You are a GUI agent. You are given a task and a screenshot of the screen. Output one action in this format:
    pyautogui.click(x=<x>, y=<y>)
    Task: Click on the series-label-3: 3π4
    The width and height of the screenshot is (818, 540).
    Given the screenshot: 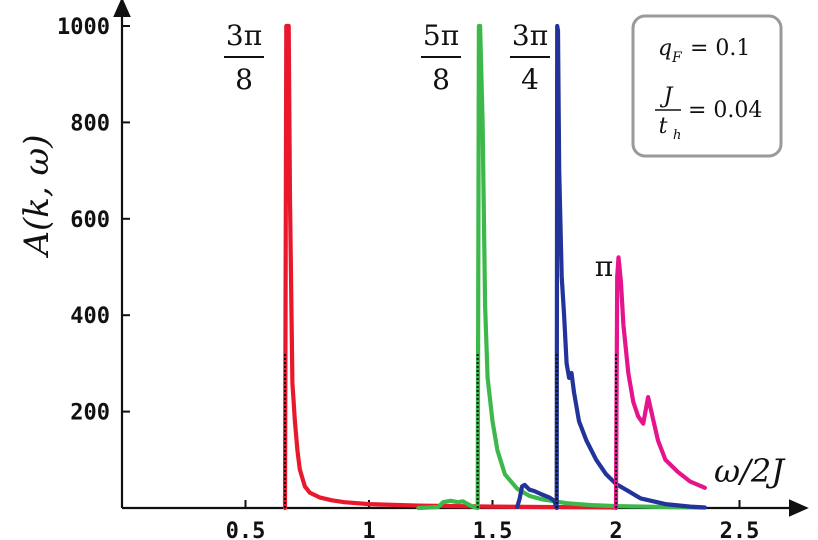 What is the action you would take?
    pyautogui.click(x=530, y=57)
    